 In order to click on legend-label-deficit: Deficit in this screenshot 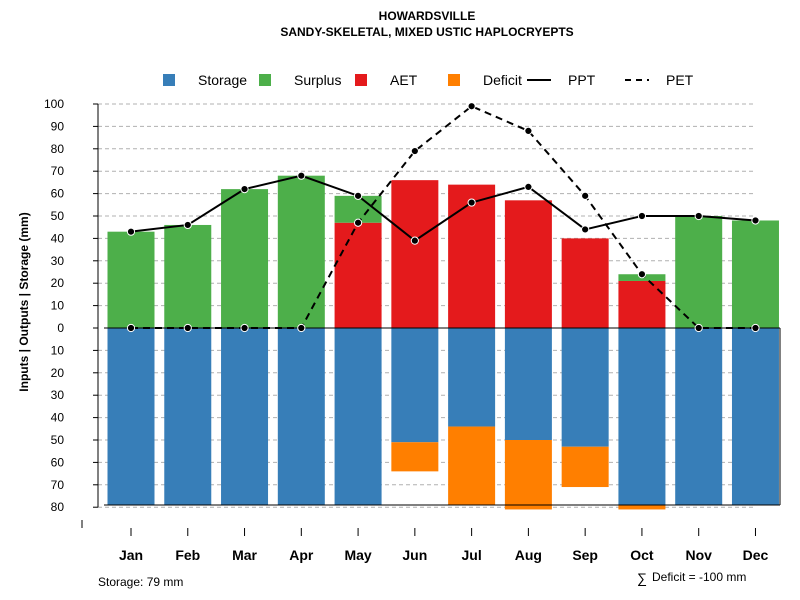, I will do `click(502, 80)`.